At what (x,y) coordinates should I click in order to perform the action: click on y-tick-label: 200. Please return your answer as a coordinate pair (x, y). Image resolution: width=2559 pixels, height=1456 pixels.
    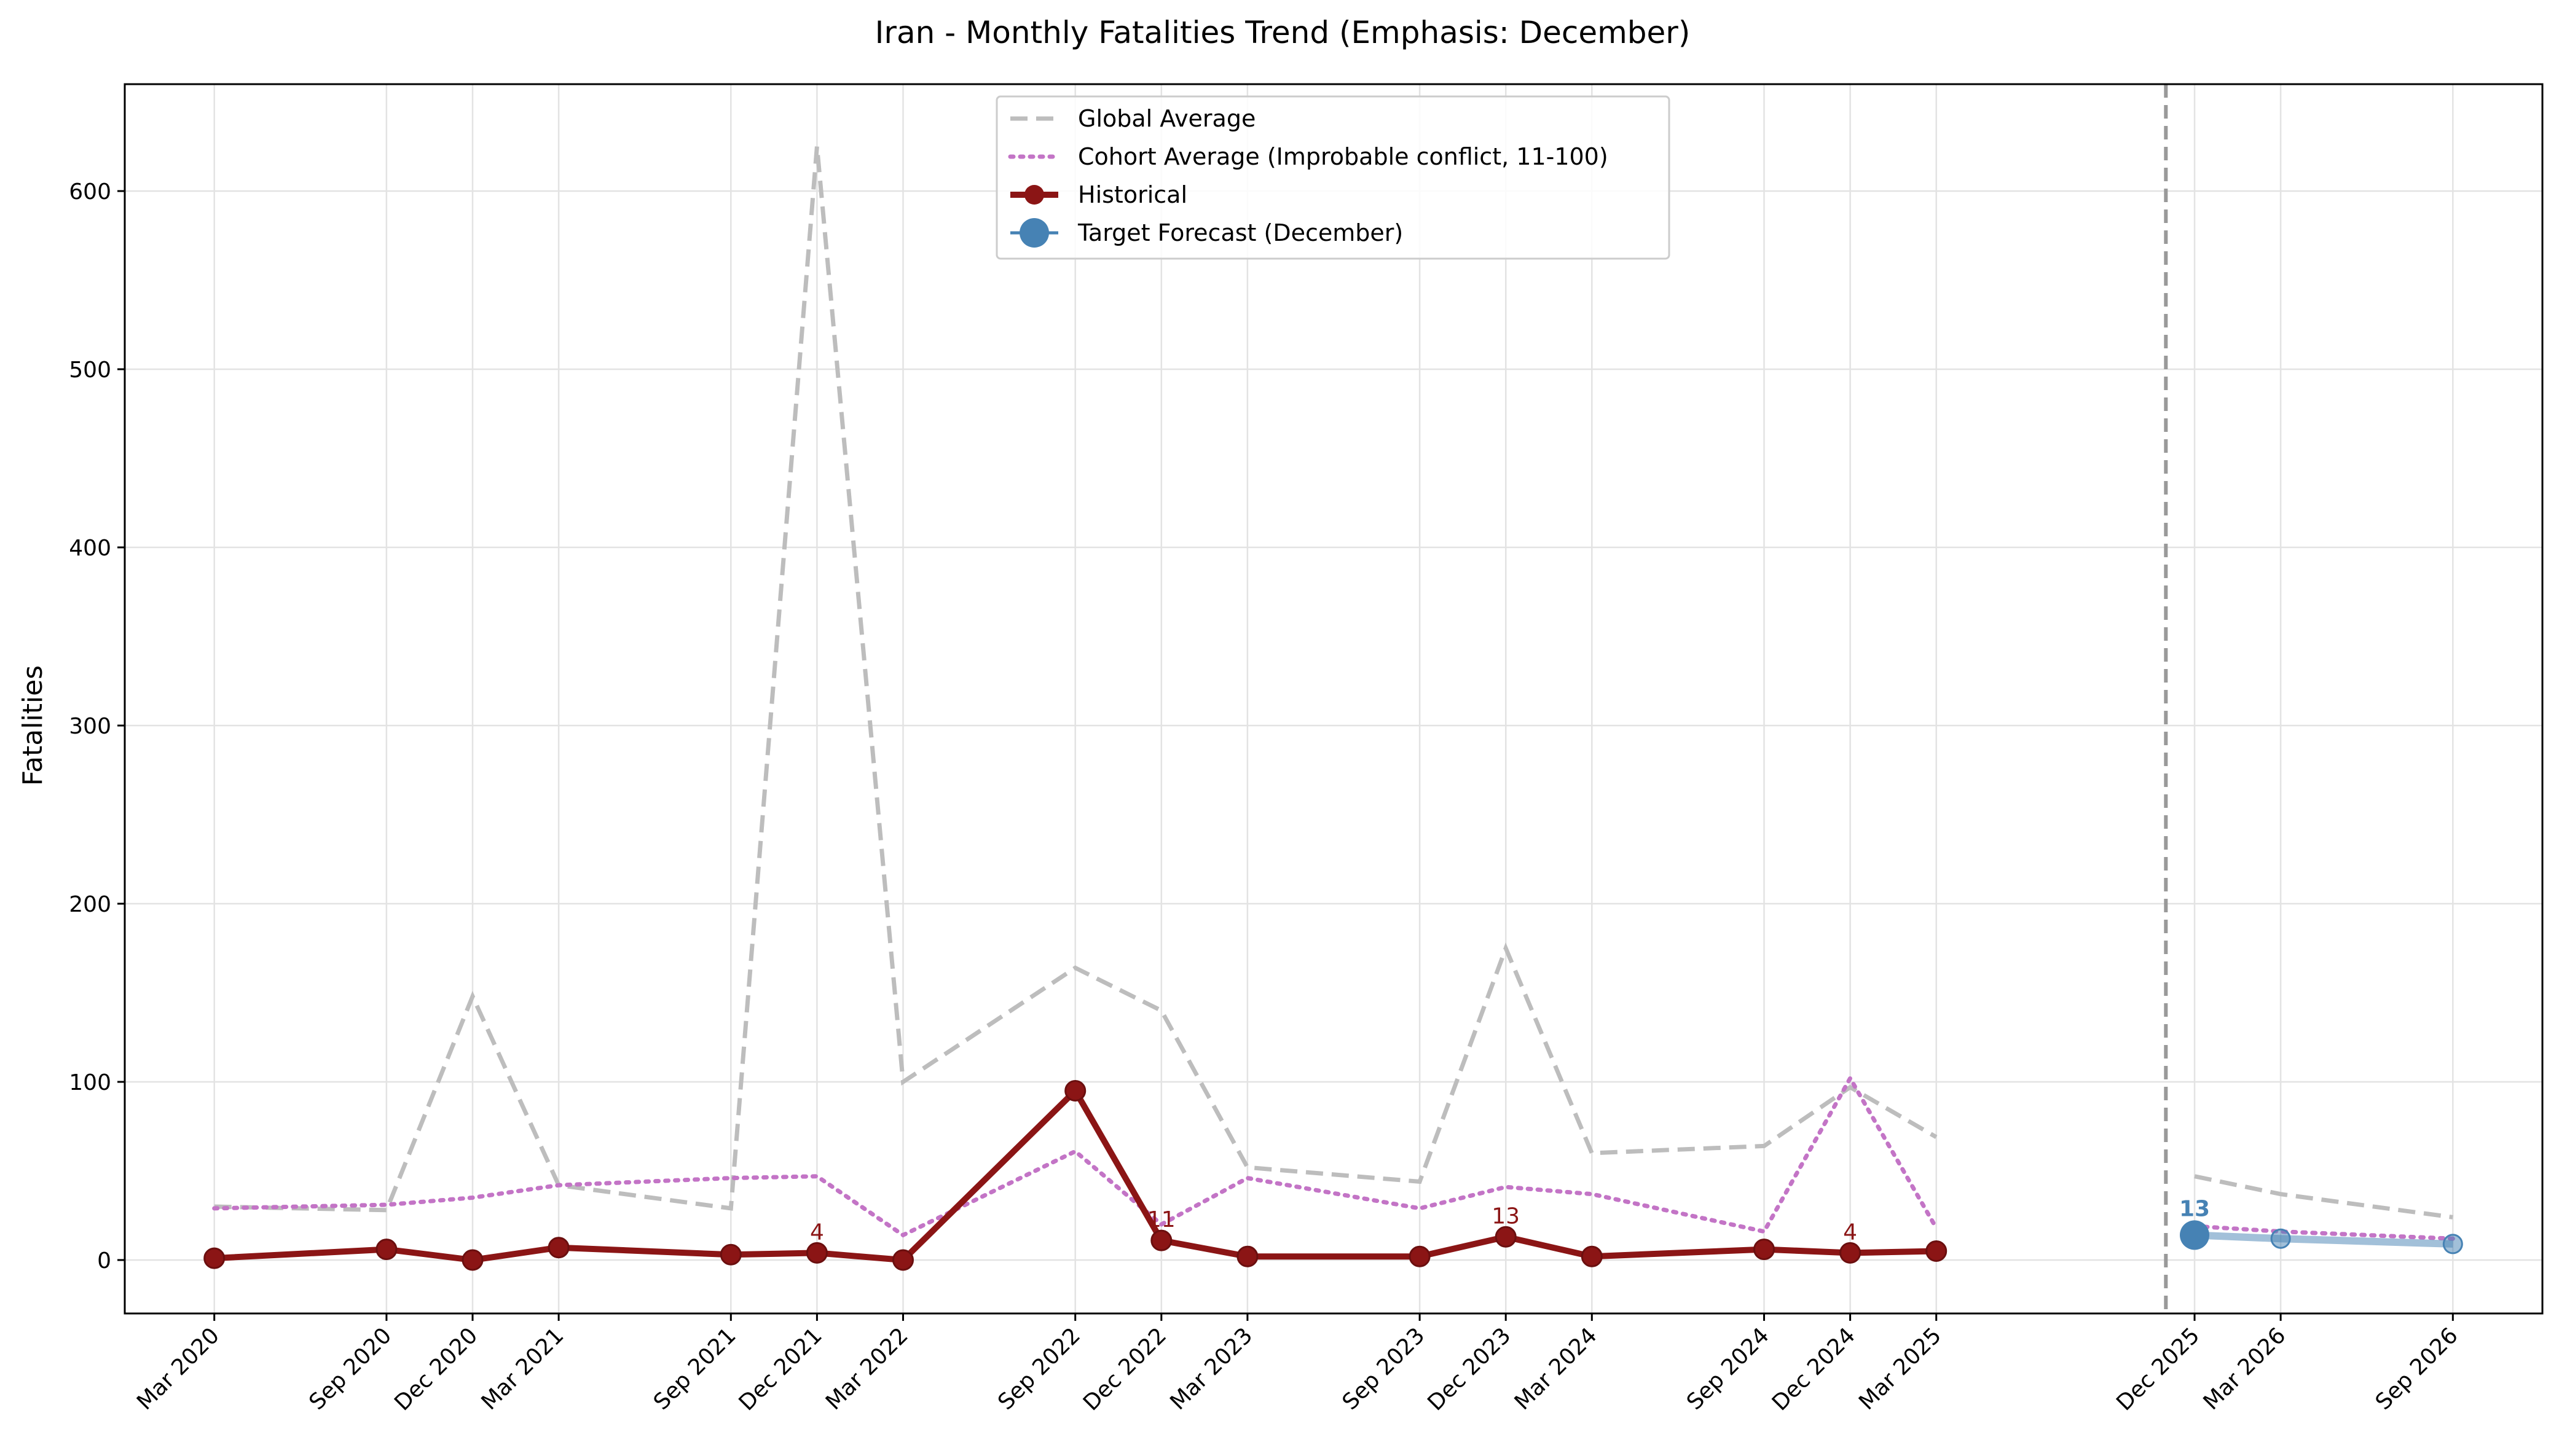
    Looking at the image, I should click on (90, 904).